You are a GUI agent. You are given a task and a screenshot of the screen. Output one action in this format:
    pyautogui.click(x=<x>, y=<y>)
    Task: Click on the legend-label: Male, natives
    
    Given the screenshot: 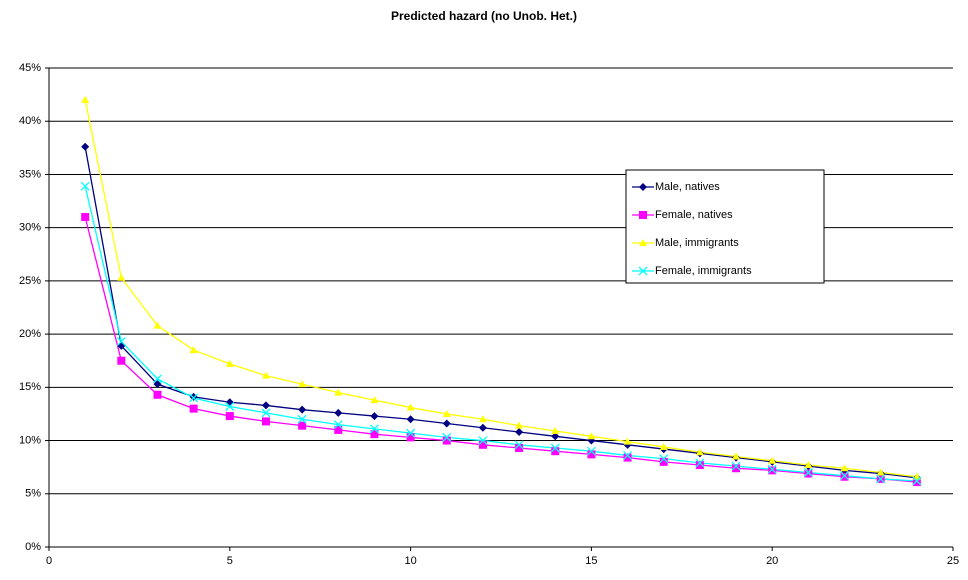 What is the action you would take?
    pyautogui.click(x=687, y=187)
    